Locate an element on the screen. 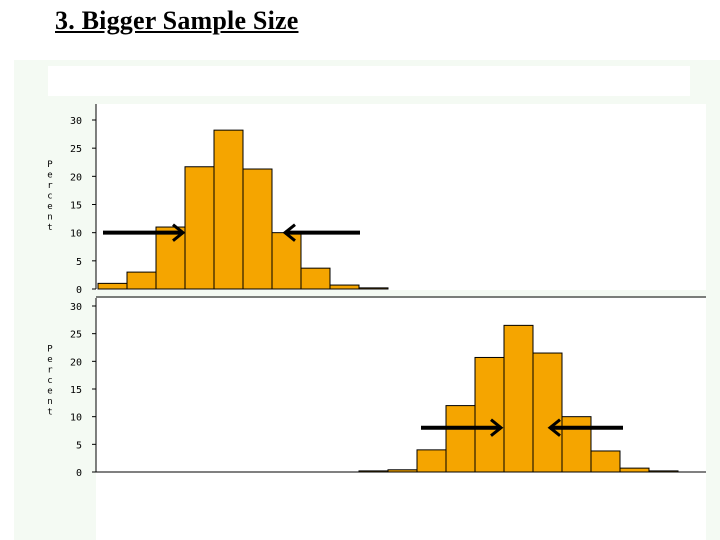 The width and height of the screenshot is (720, 540). chart-title-band is located at coordinates (369, 81).